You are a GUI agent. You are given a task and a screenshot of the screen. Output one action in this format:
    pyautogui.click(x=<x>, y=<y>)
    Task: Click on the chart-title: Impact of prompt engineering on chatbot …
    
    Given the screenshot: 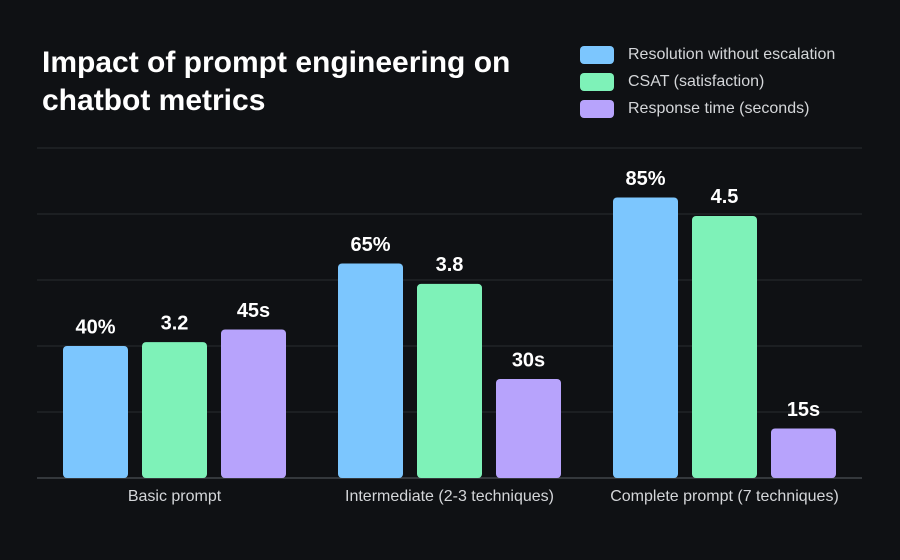 What is the action you would take?
    pyautogui.click(x=276, y=81)
    